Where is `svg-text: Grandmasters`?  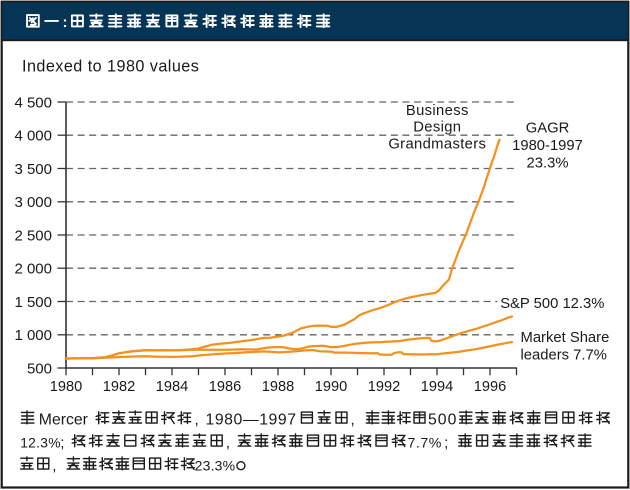
svg-text: Grandmasters is located at coordinates (437, 145).